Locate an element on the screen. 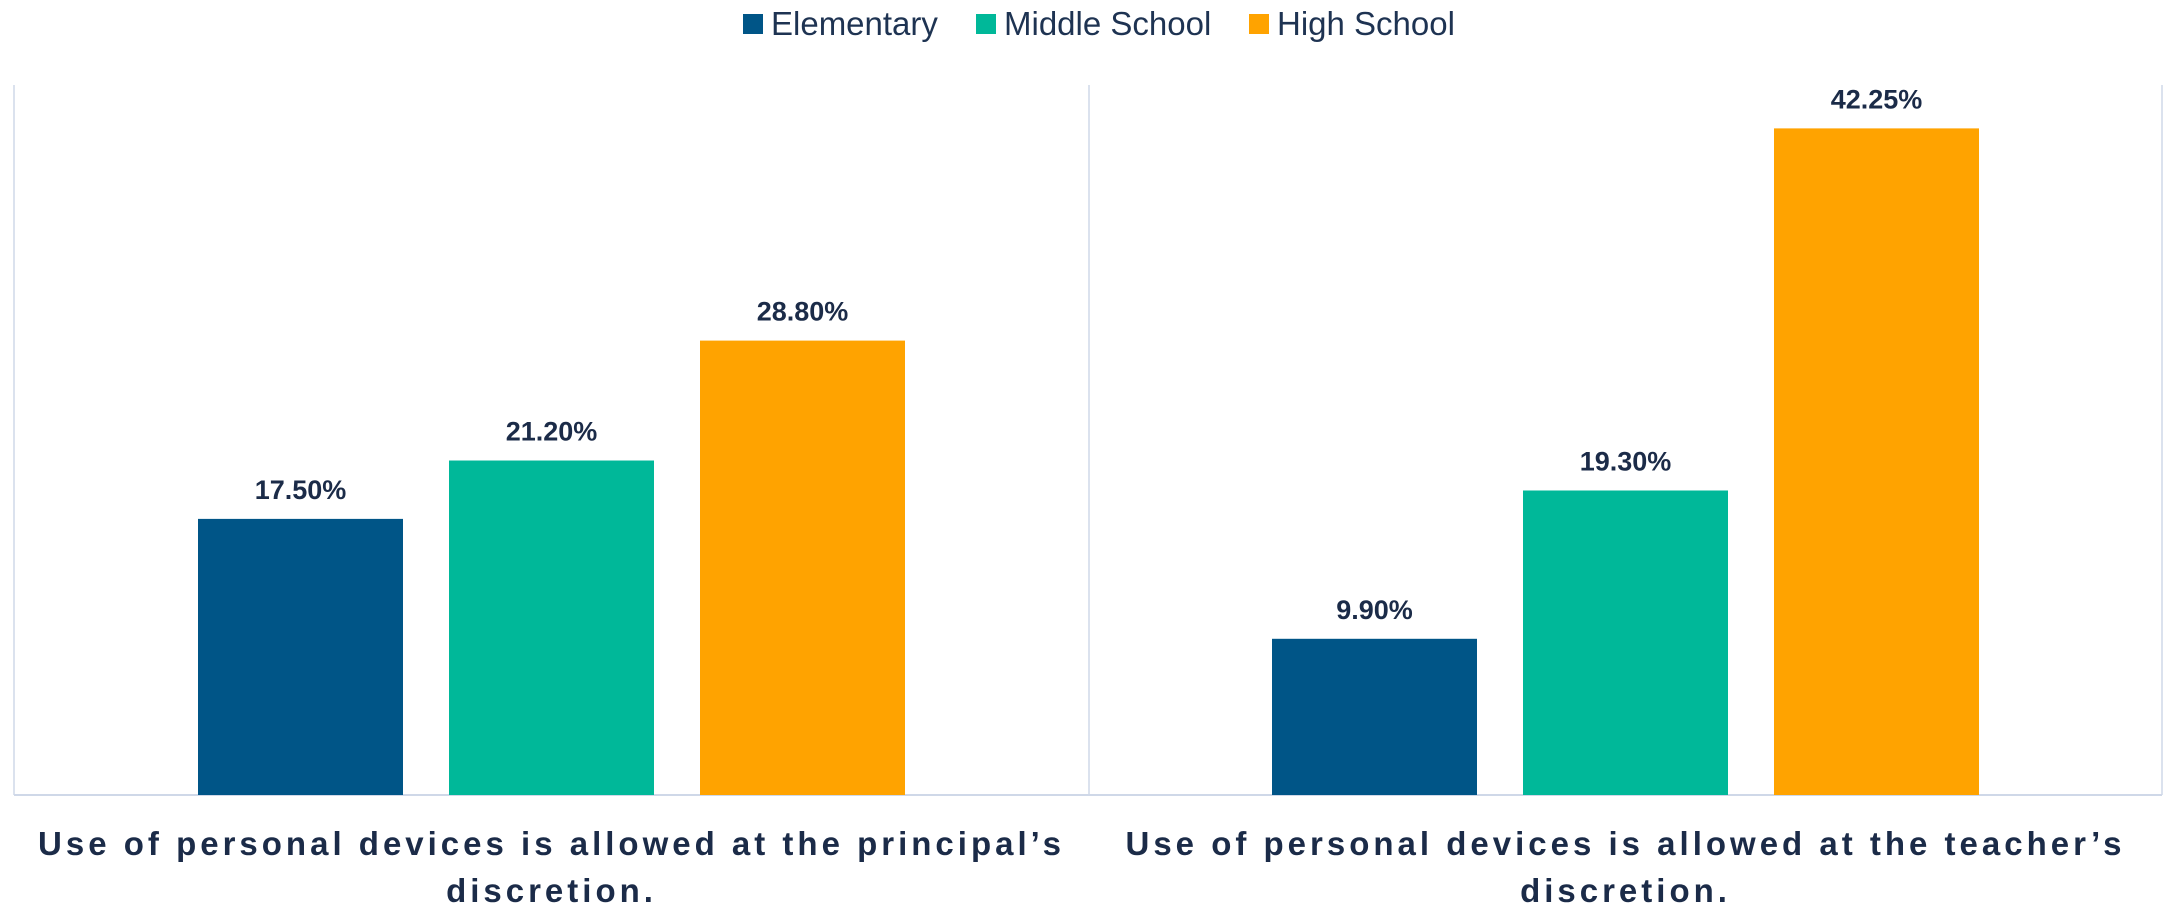 The width and height of the screenshot is (2165, 909). data-label: 28.80% is located at coordinates (803, 312).